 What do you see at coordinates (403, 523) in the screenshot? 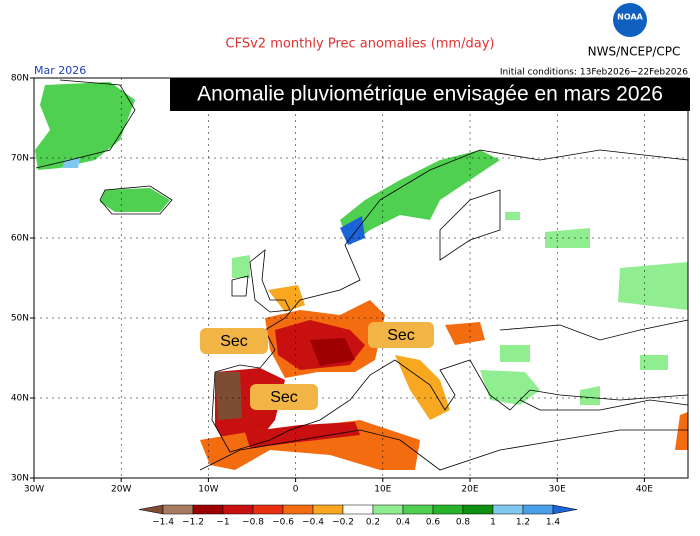
I see `colorbar-tick-label: 0.4` at bounding box center [403, 523].